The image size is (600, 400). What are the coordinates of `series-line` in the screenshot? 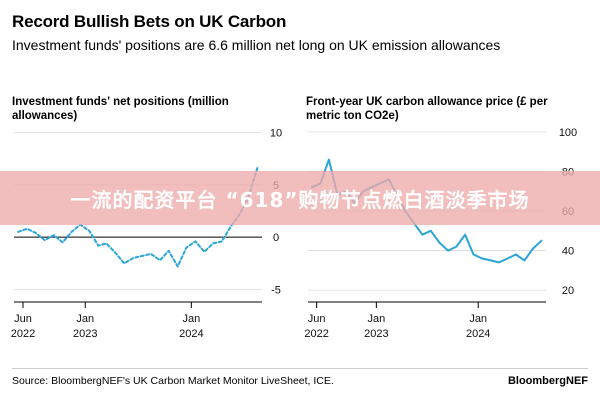 It's located at (138, 217).